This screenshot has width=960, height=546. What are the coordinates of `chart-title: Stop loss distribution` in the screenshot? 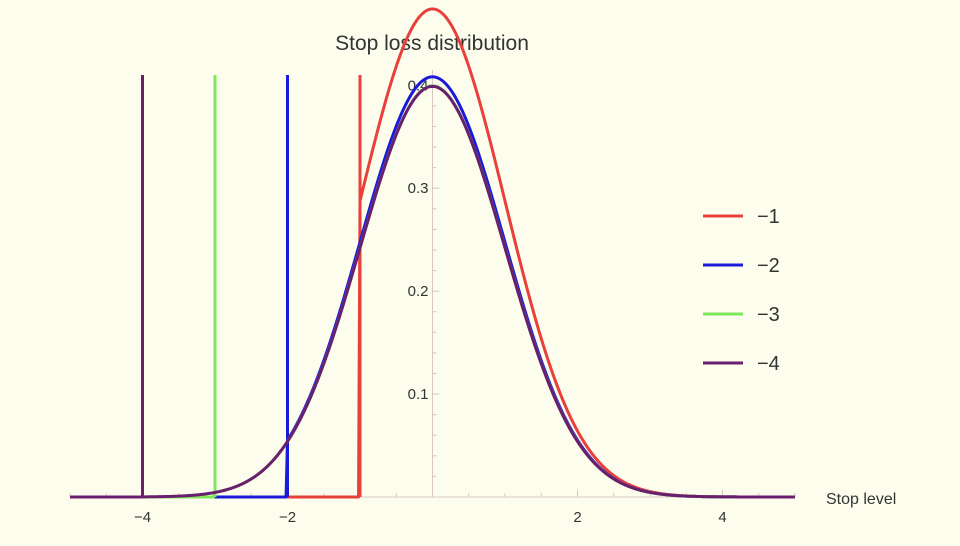 It's located at (432, 43).